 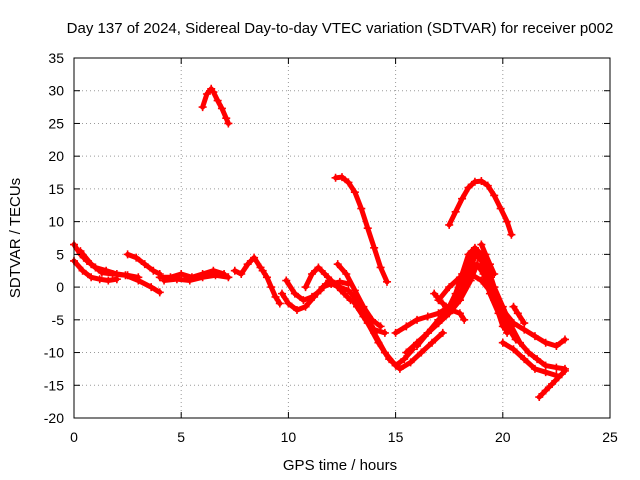 What do you see at coordinates (56, 58) in the screenshot?
I see `y-tick-label: 35` at bounding box center [56, 58].